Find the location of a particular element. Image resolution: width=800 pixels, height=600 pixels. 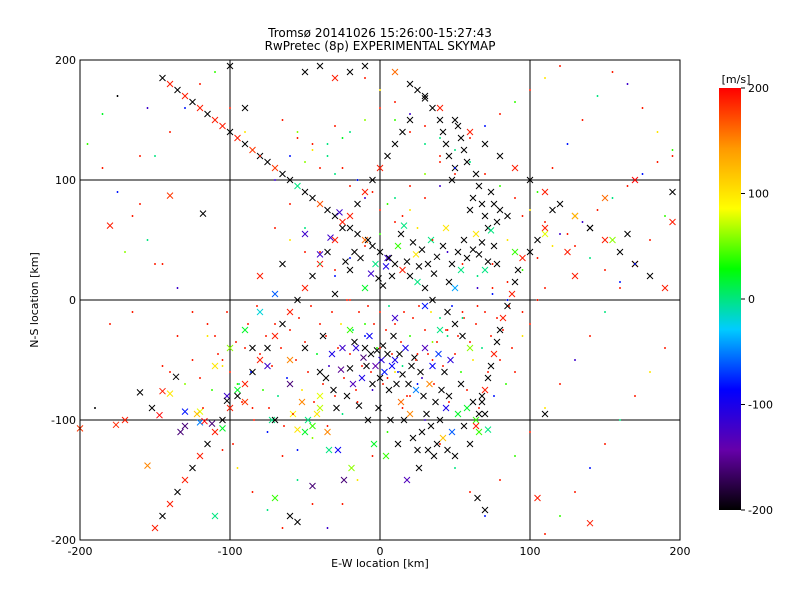

x-tick-labels: -200 -100 0 100 200 is located at coordinates (379, 551).